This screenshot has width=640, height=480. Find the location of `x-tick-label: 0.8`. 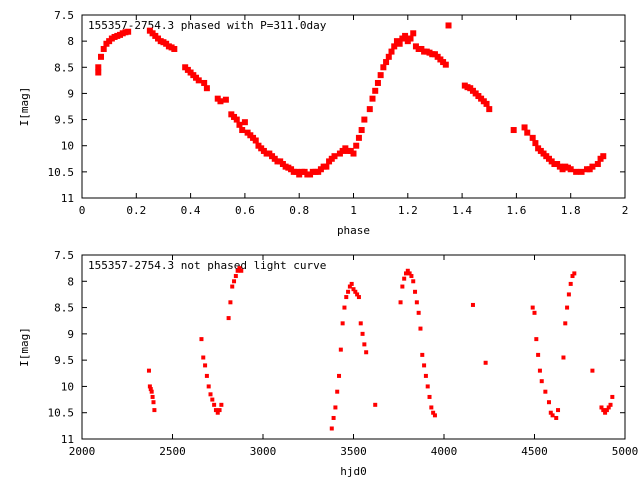

x-tick-label: 0.8 is located at coordinates (299, 210).